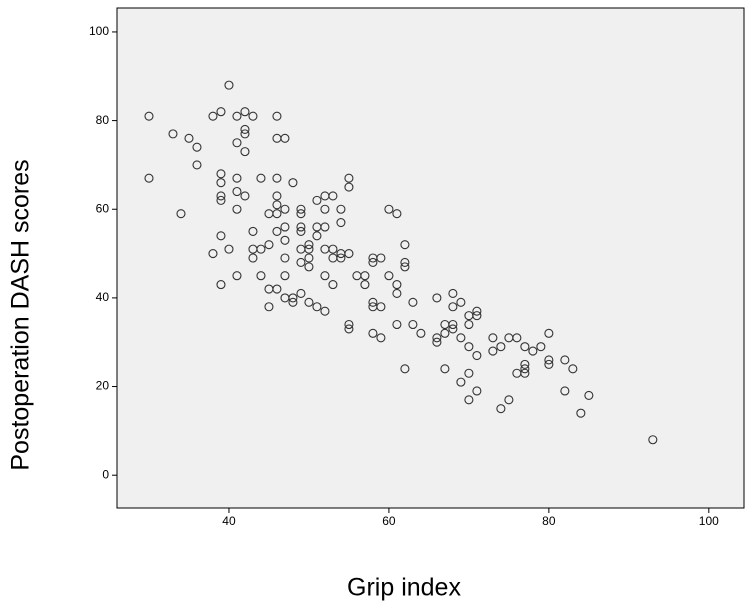 The width and height of the screenshot is (750, 611). I want to click on y-tick-label: 20, so click(103, 386).